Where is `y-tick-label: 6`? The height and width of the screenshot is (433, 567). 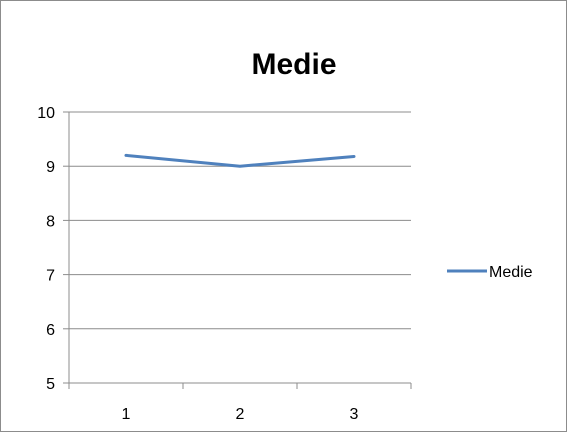 y-tick-label: 6 is located at coordinates (50, 330).